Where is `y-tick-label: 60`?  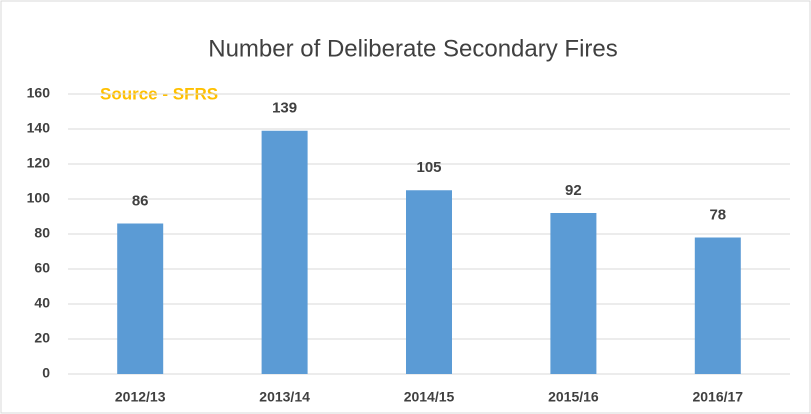 y-tick-label: 60 is located at coordinates (42, 268).